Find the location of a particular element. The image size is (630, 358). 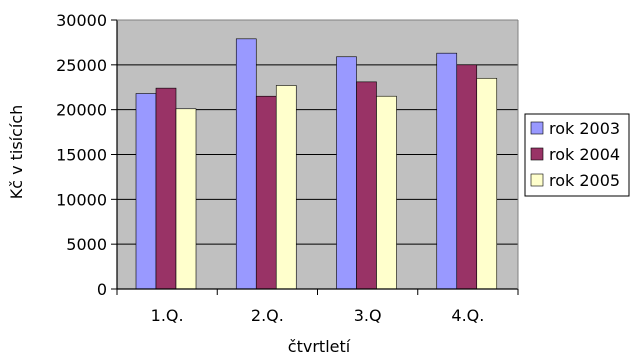

legend-label: rok 2005 is located at coordinates (584, 180).